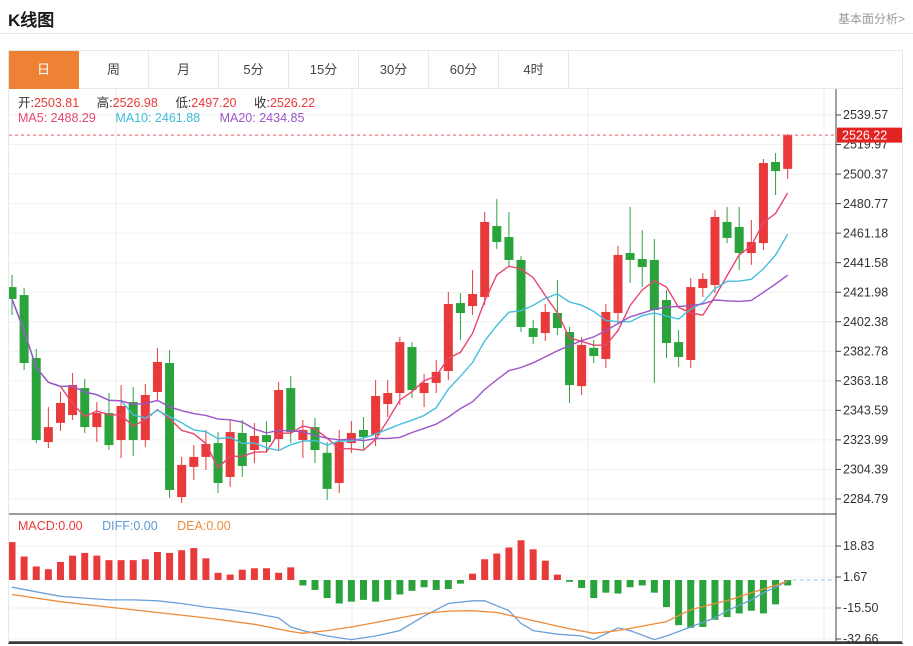  What do you see at coordinates (324, 70) in the screenshot?
I see `tab-15min: 15分` at bounding box center [324, 70].